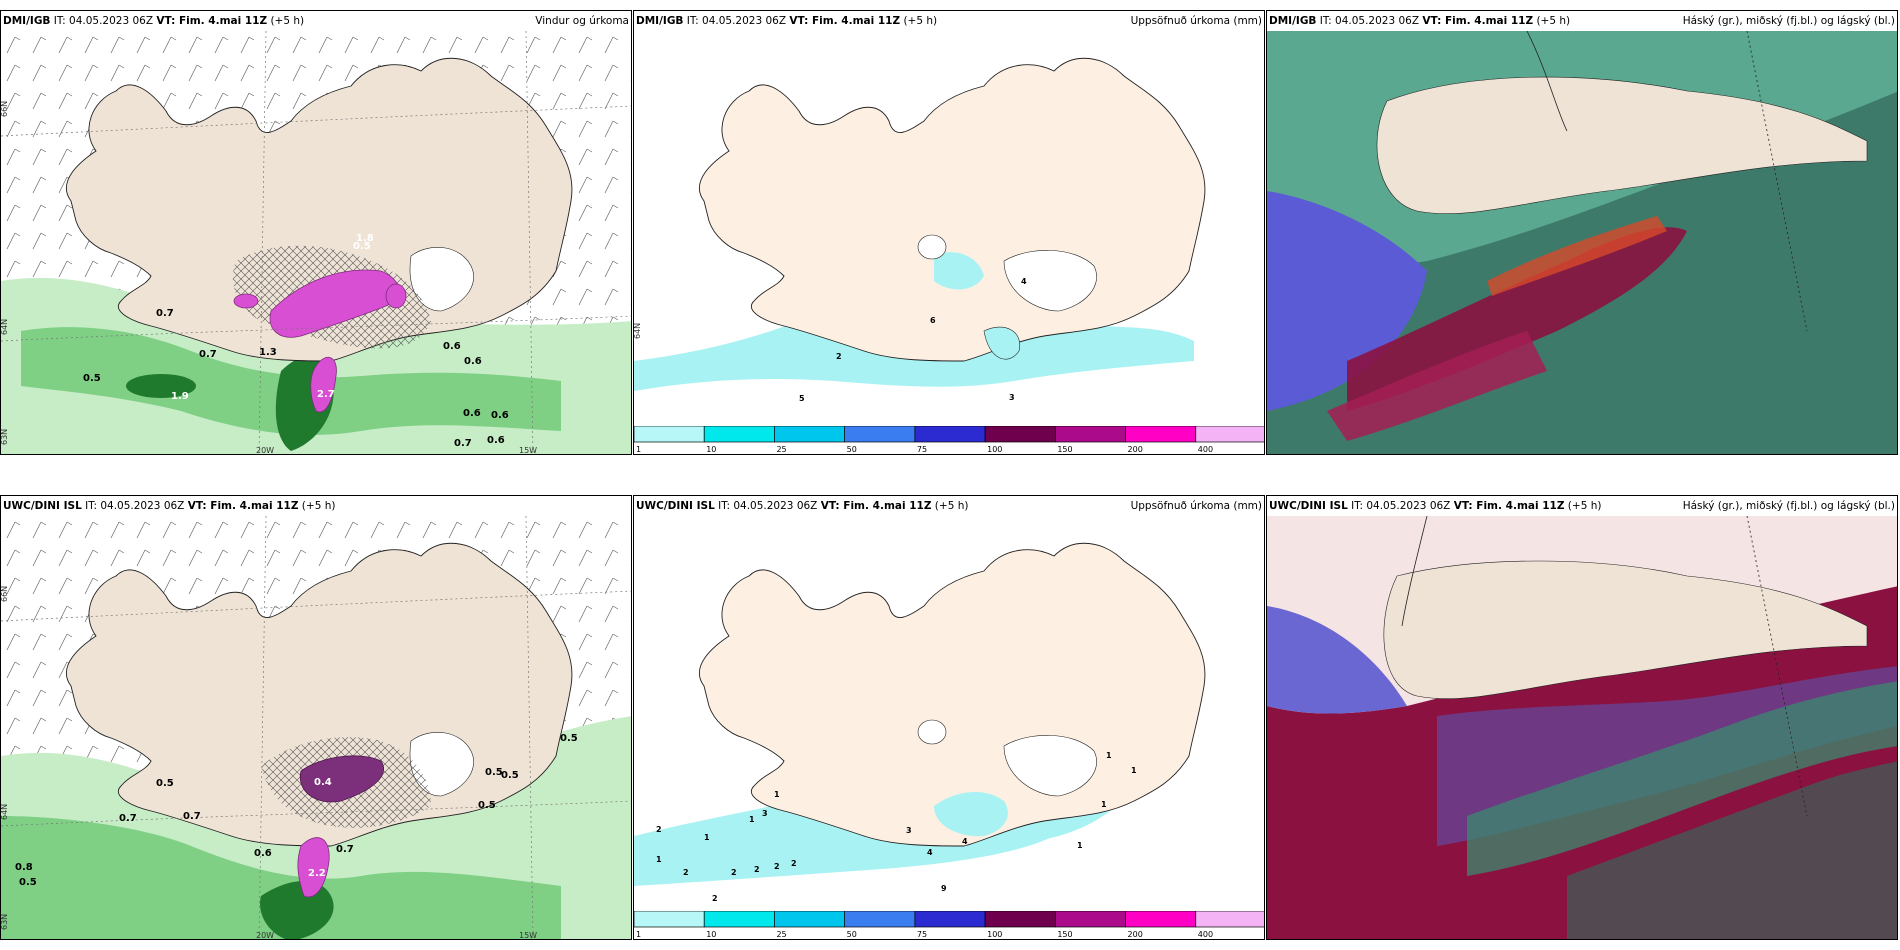  What do you see at coordinates (365, 238) in the screenshot?
I see `contour-label: 1.8` at bounding box center [365, 238].